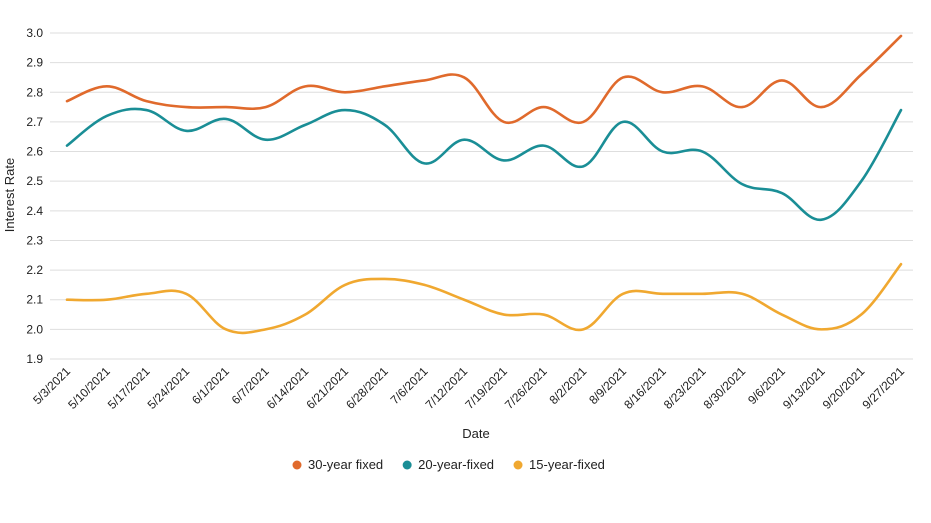 The image size is (931, 523). I want to click on x-tick-label: 7/19/2021, so click(486, 388).